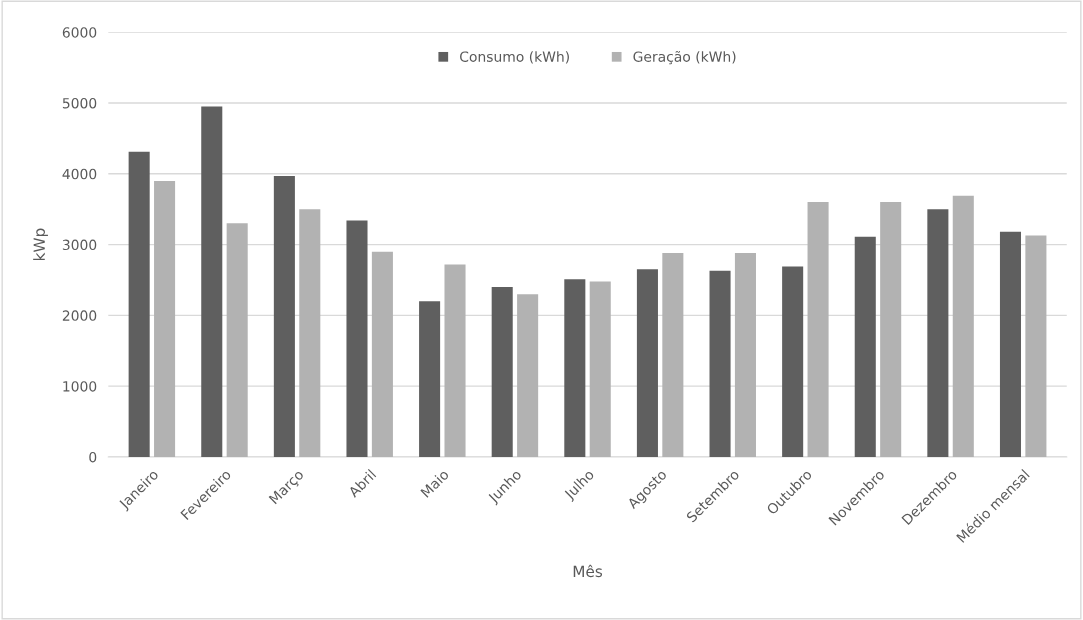  I want to click on y-tick-label: 2000, so click(79, 315).